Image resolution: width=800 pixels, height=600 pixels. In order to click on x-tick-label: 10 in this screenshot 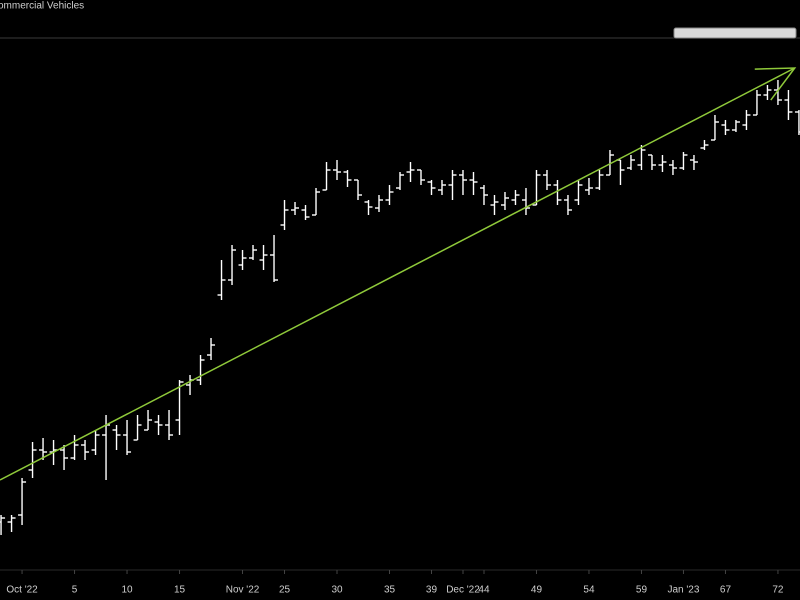, I will do `click(127, 590)`.